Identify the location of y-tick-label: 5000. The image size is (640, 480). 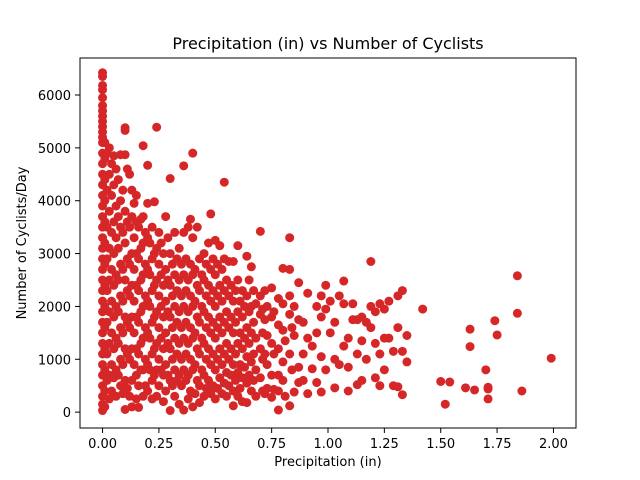
(54, 149).